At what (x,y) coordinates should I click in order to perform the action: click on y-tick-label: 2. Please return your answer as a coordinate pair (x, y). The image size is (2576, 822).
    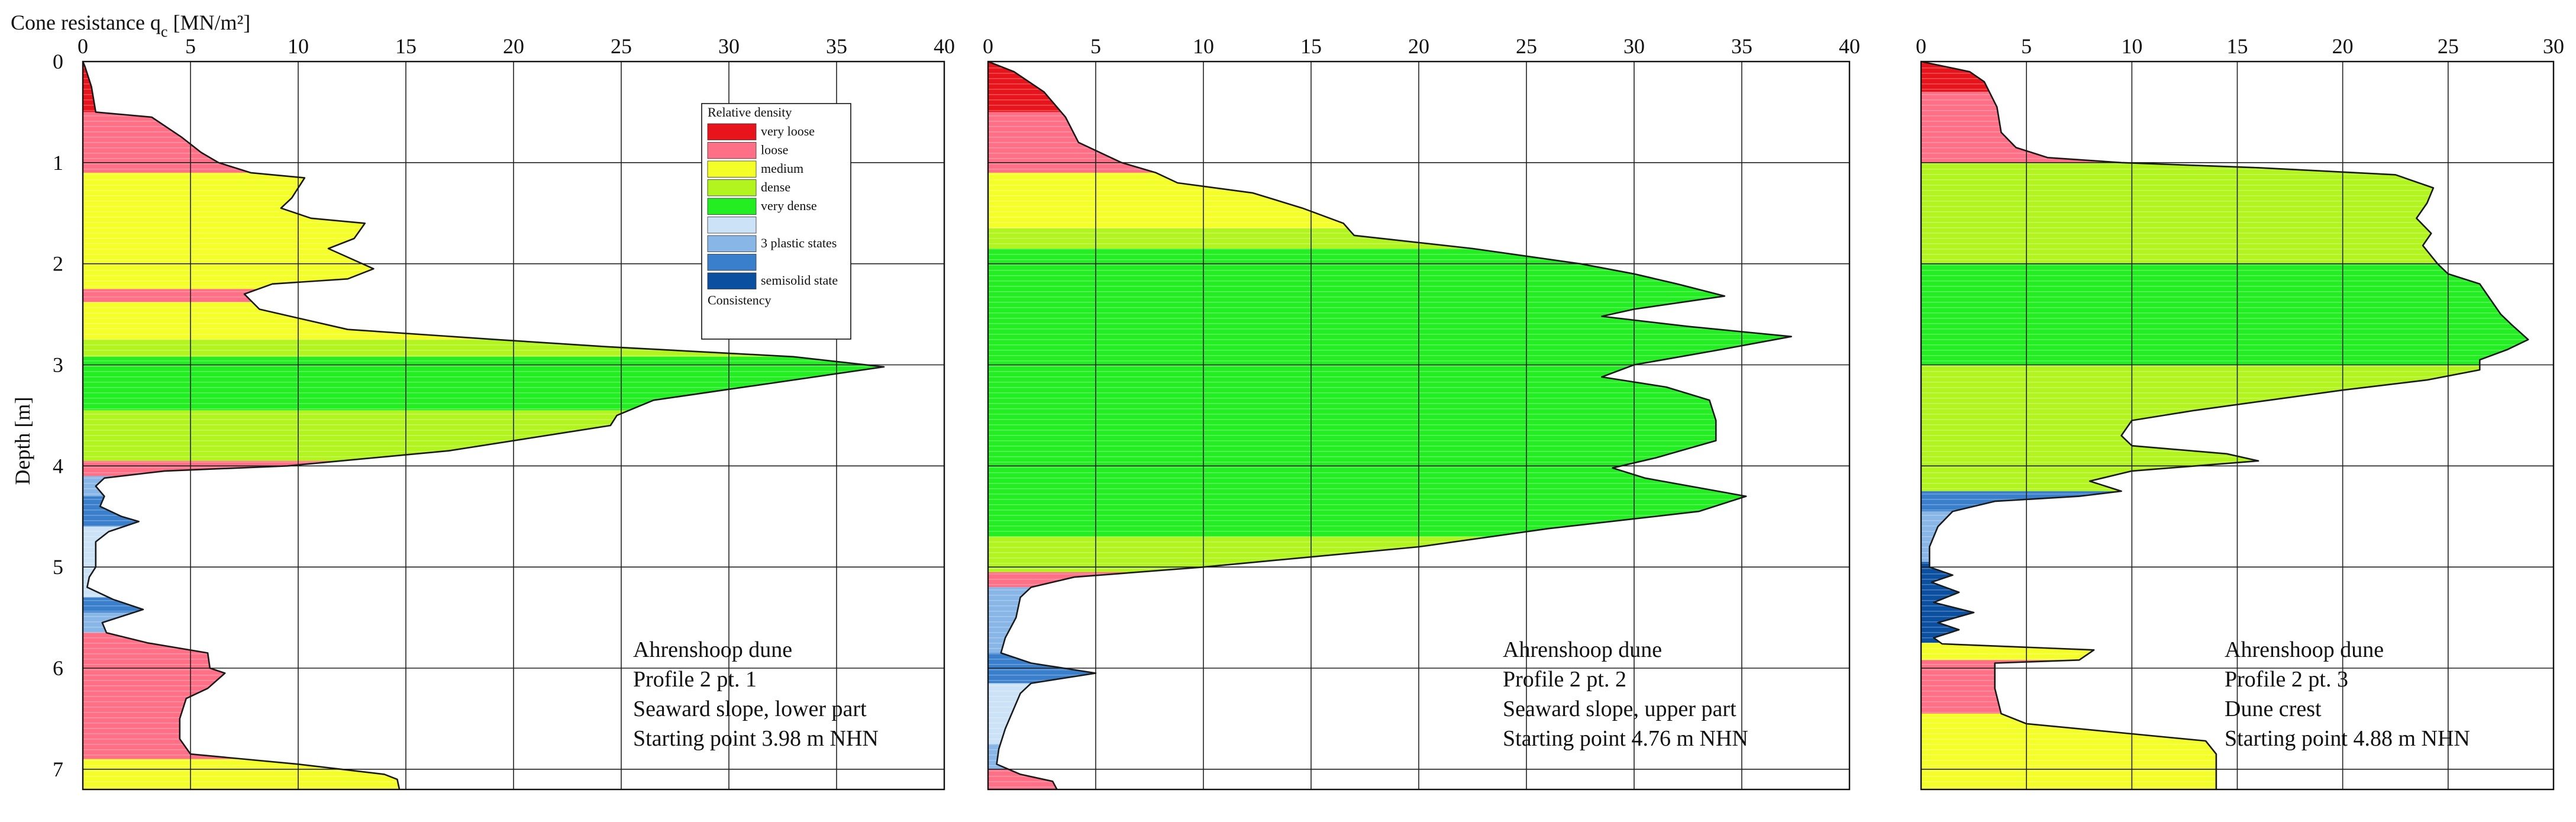
    Looking at the image, I should click on (58, 264).